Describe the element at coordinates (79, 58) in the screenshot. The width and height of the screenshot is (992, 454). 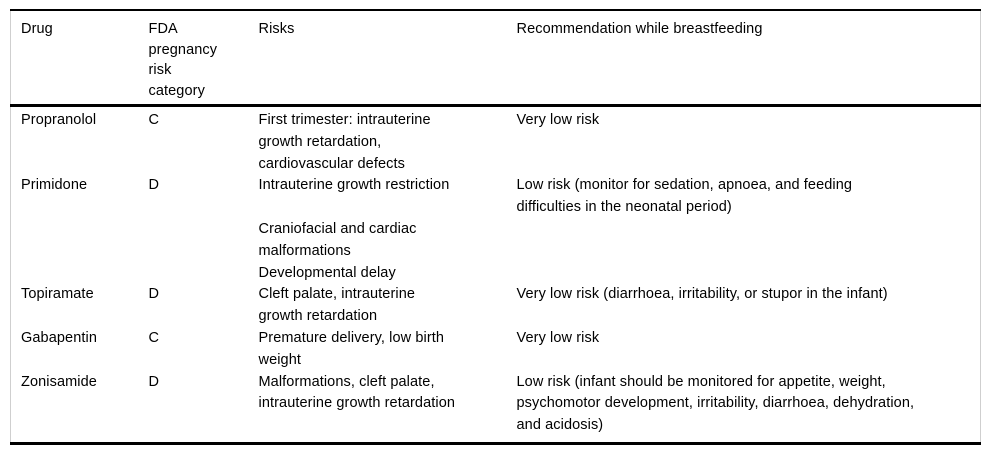
I see `col-header-drug: Drug` at that location.